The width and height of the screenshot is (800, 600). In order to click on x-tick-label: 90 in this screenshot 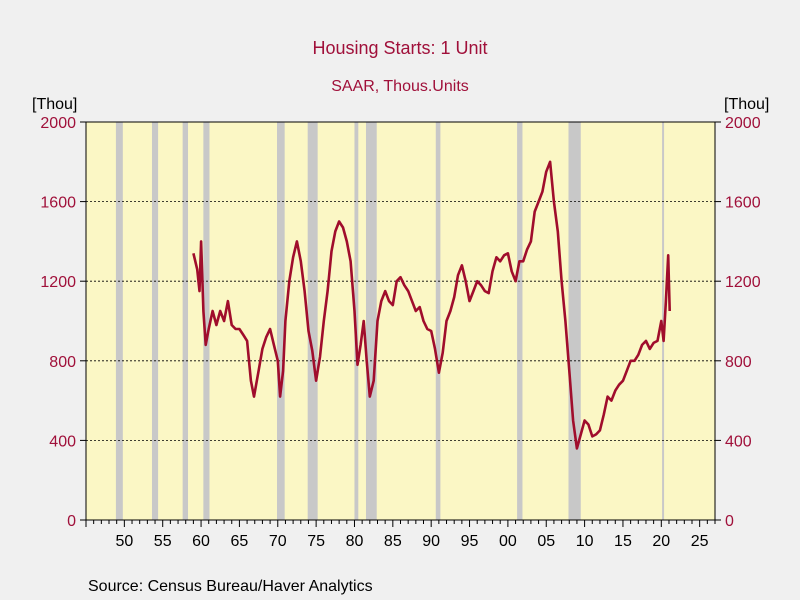, I will do `click(431, 541)`.